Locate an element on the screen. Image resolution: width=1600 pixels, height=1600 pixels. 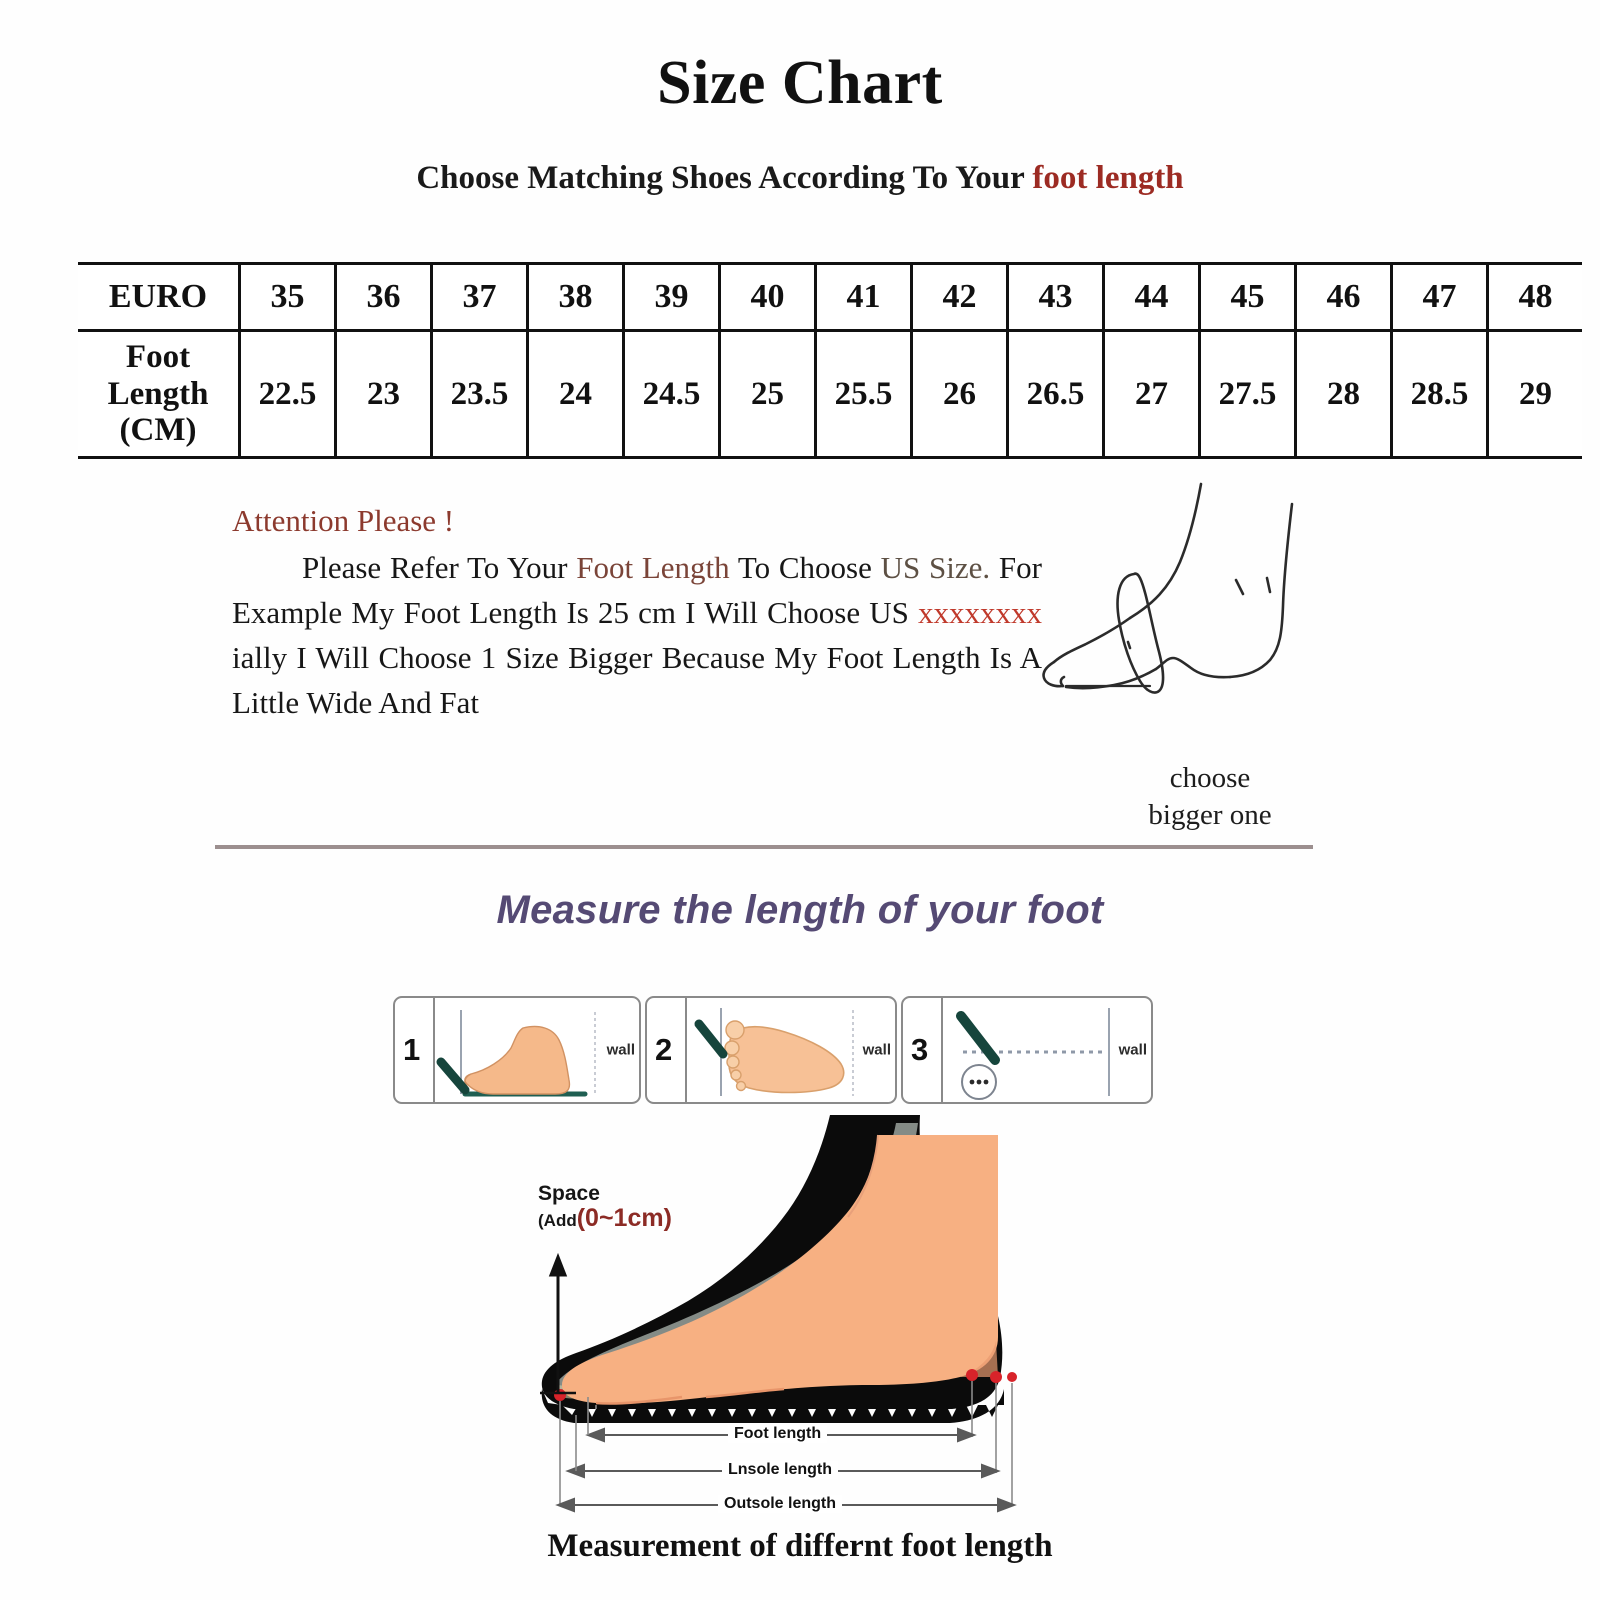
step-2-illustration is located at coordinates (791, 1050).